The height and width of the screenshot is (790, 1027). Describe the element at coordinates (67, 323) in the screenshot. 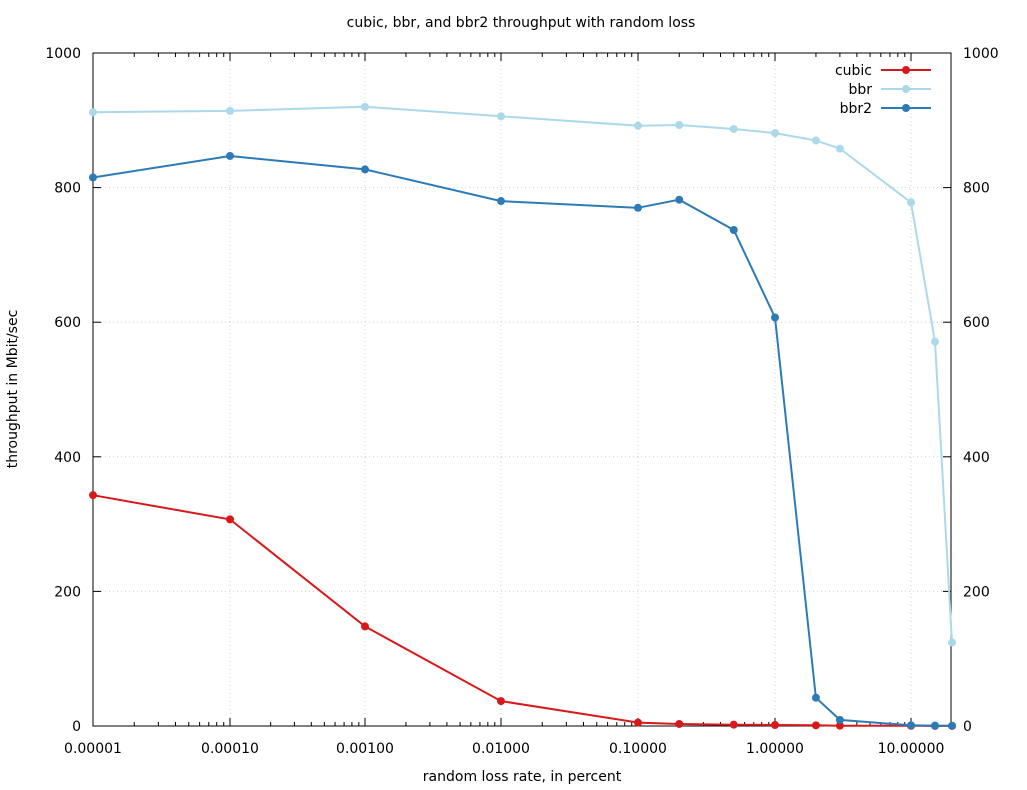

I see `y-tick-label: 600` at that location.